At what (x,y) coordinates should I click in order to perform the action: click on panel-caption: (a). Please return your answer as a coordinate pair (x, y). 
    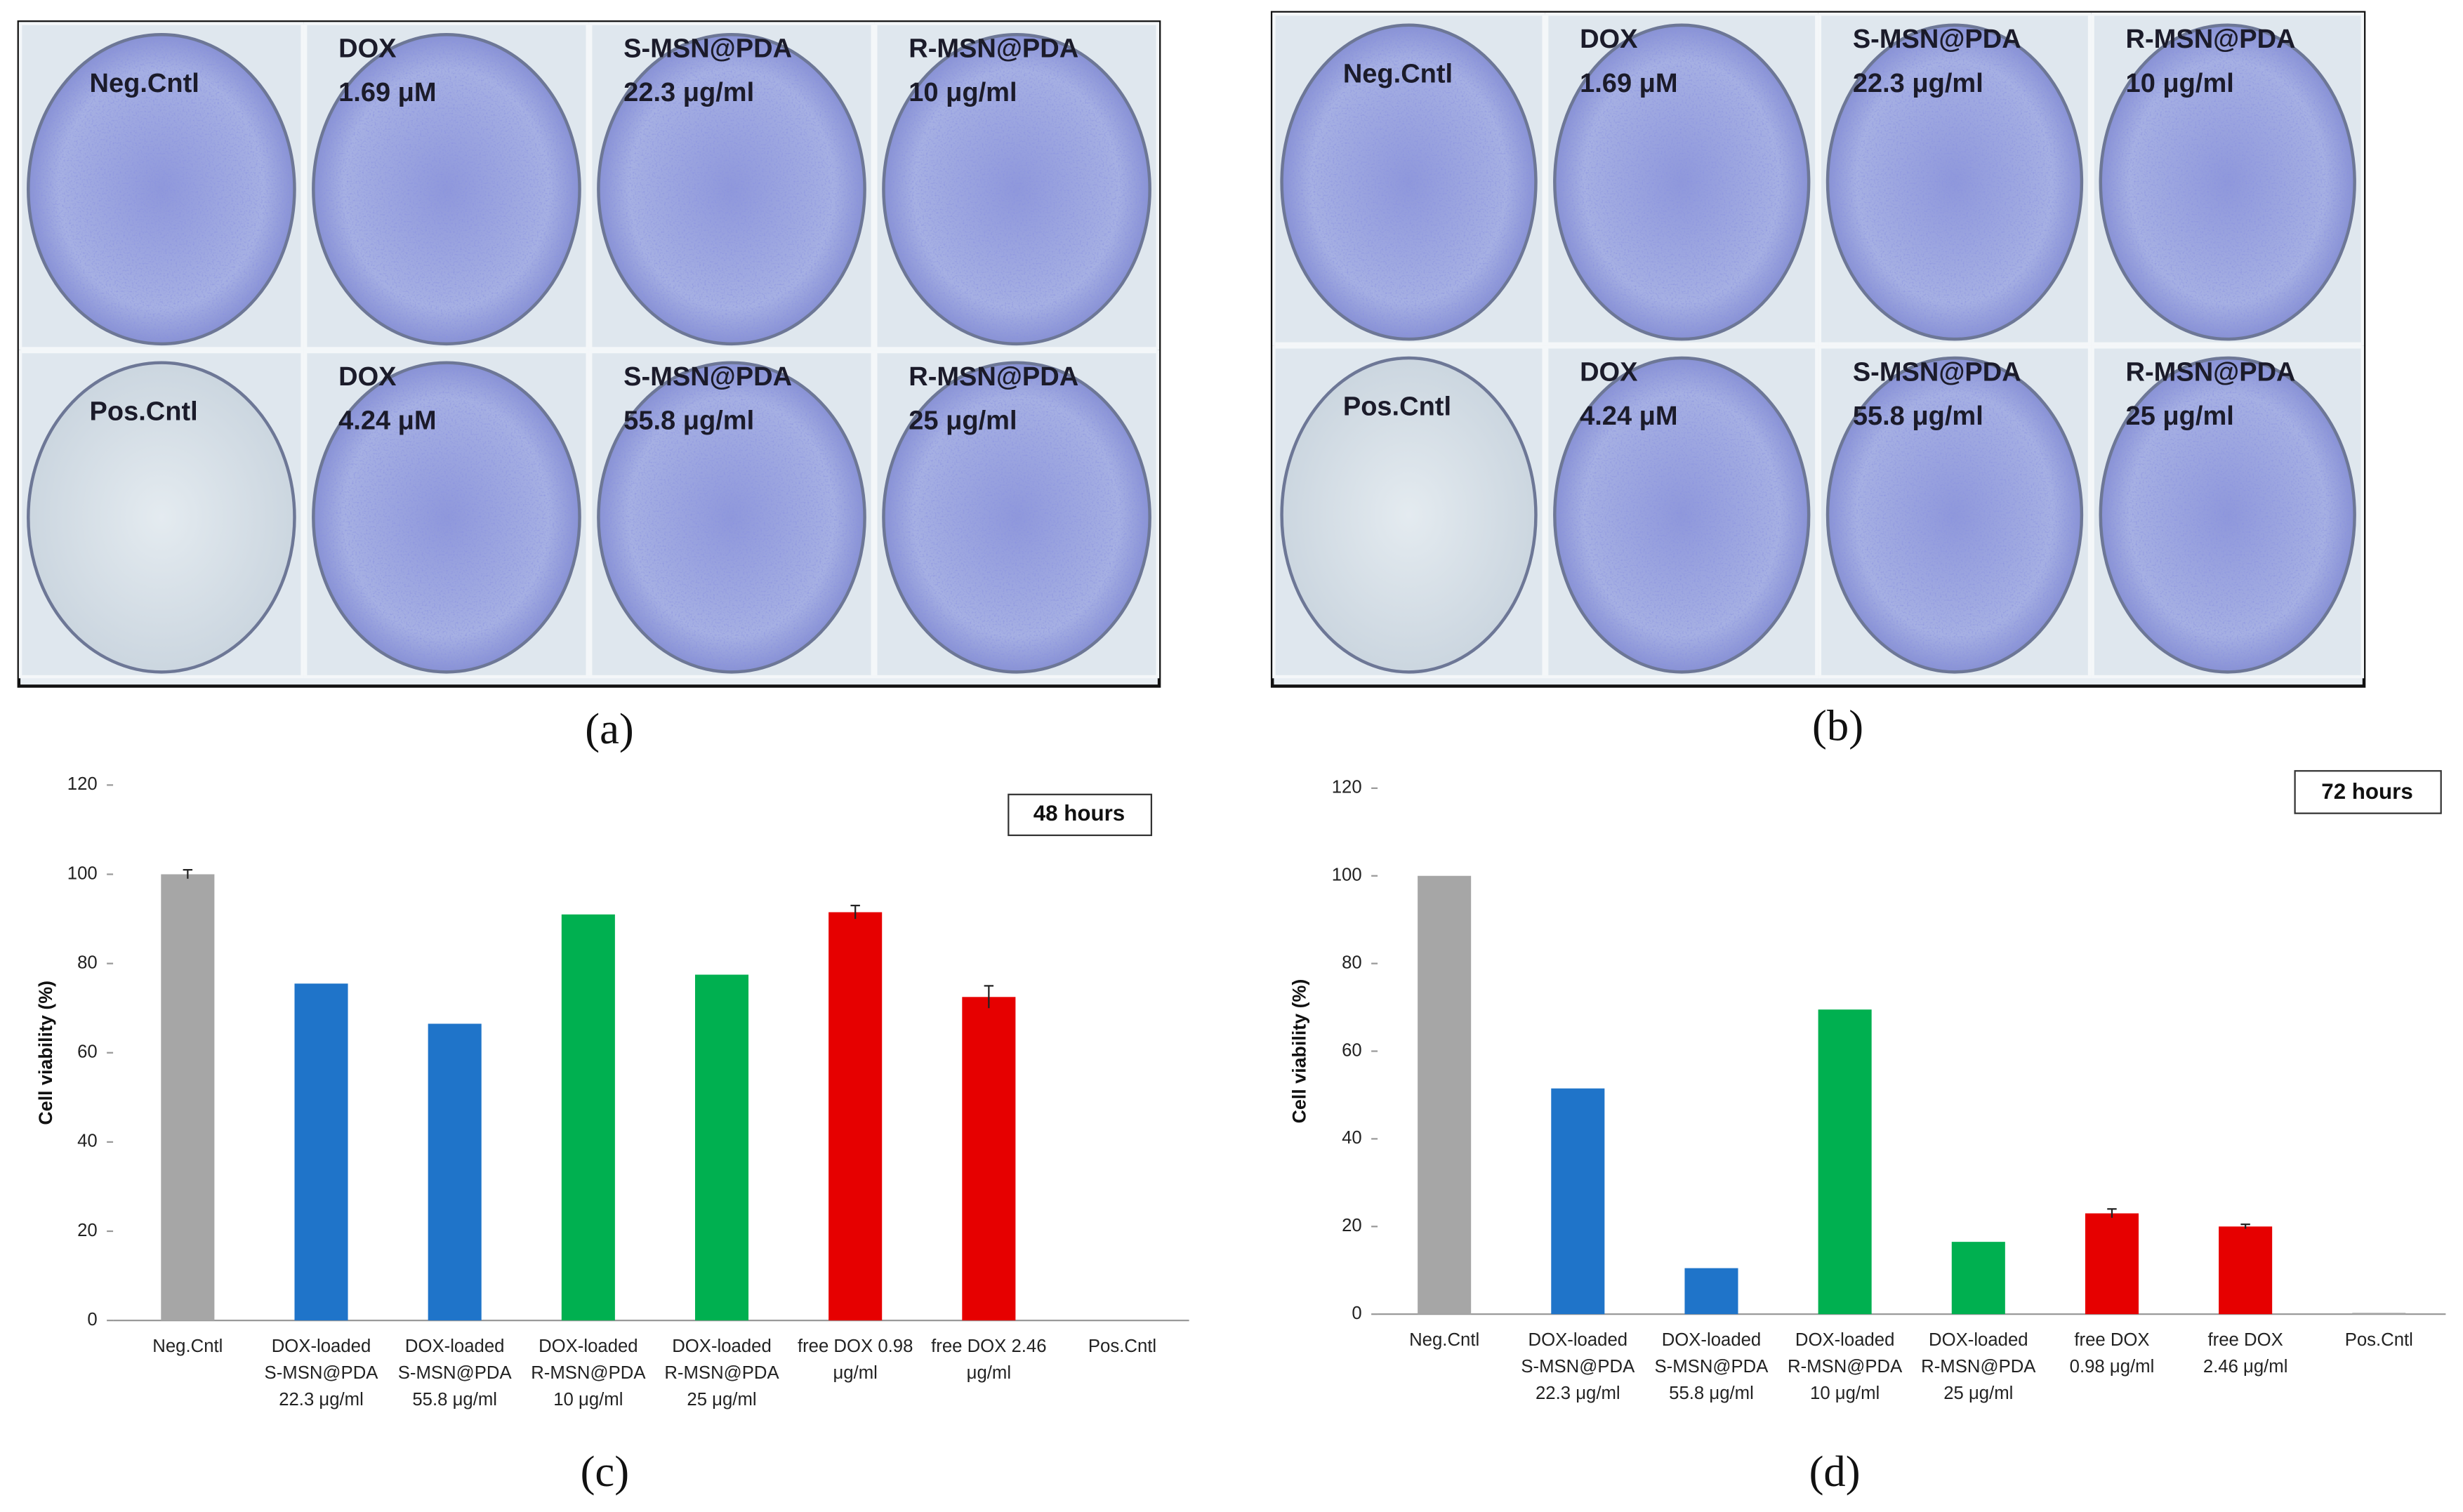
    Looking at the image, I should click on (609, 728).